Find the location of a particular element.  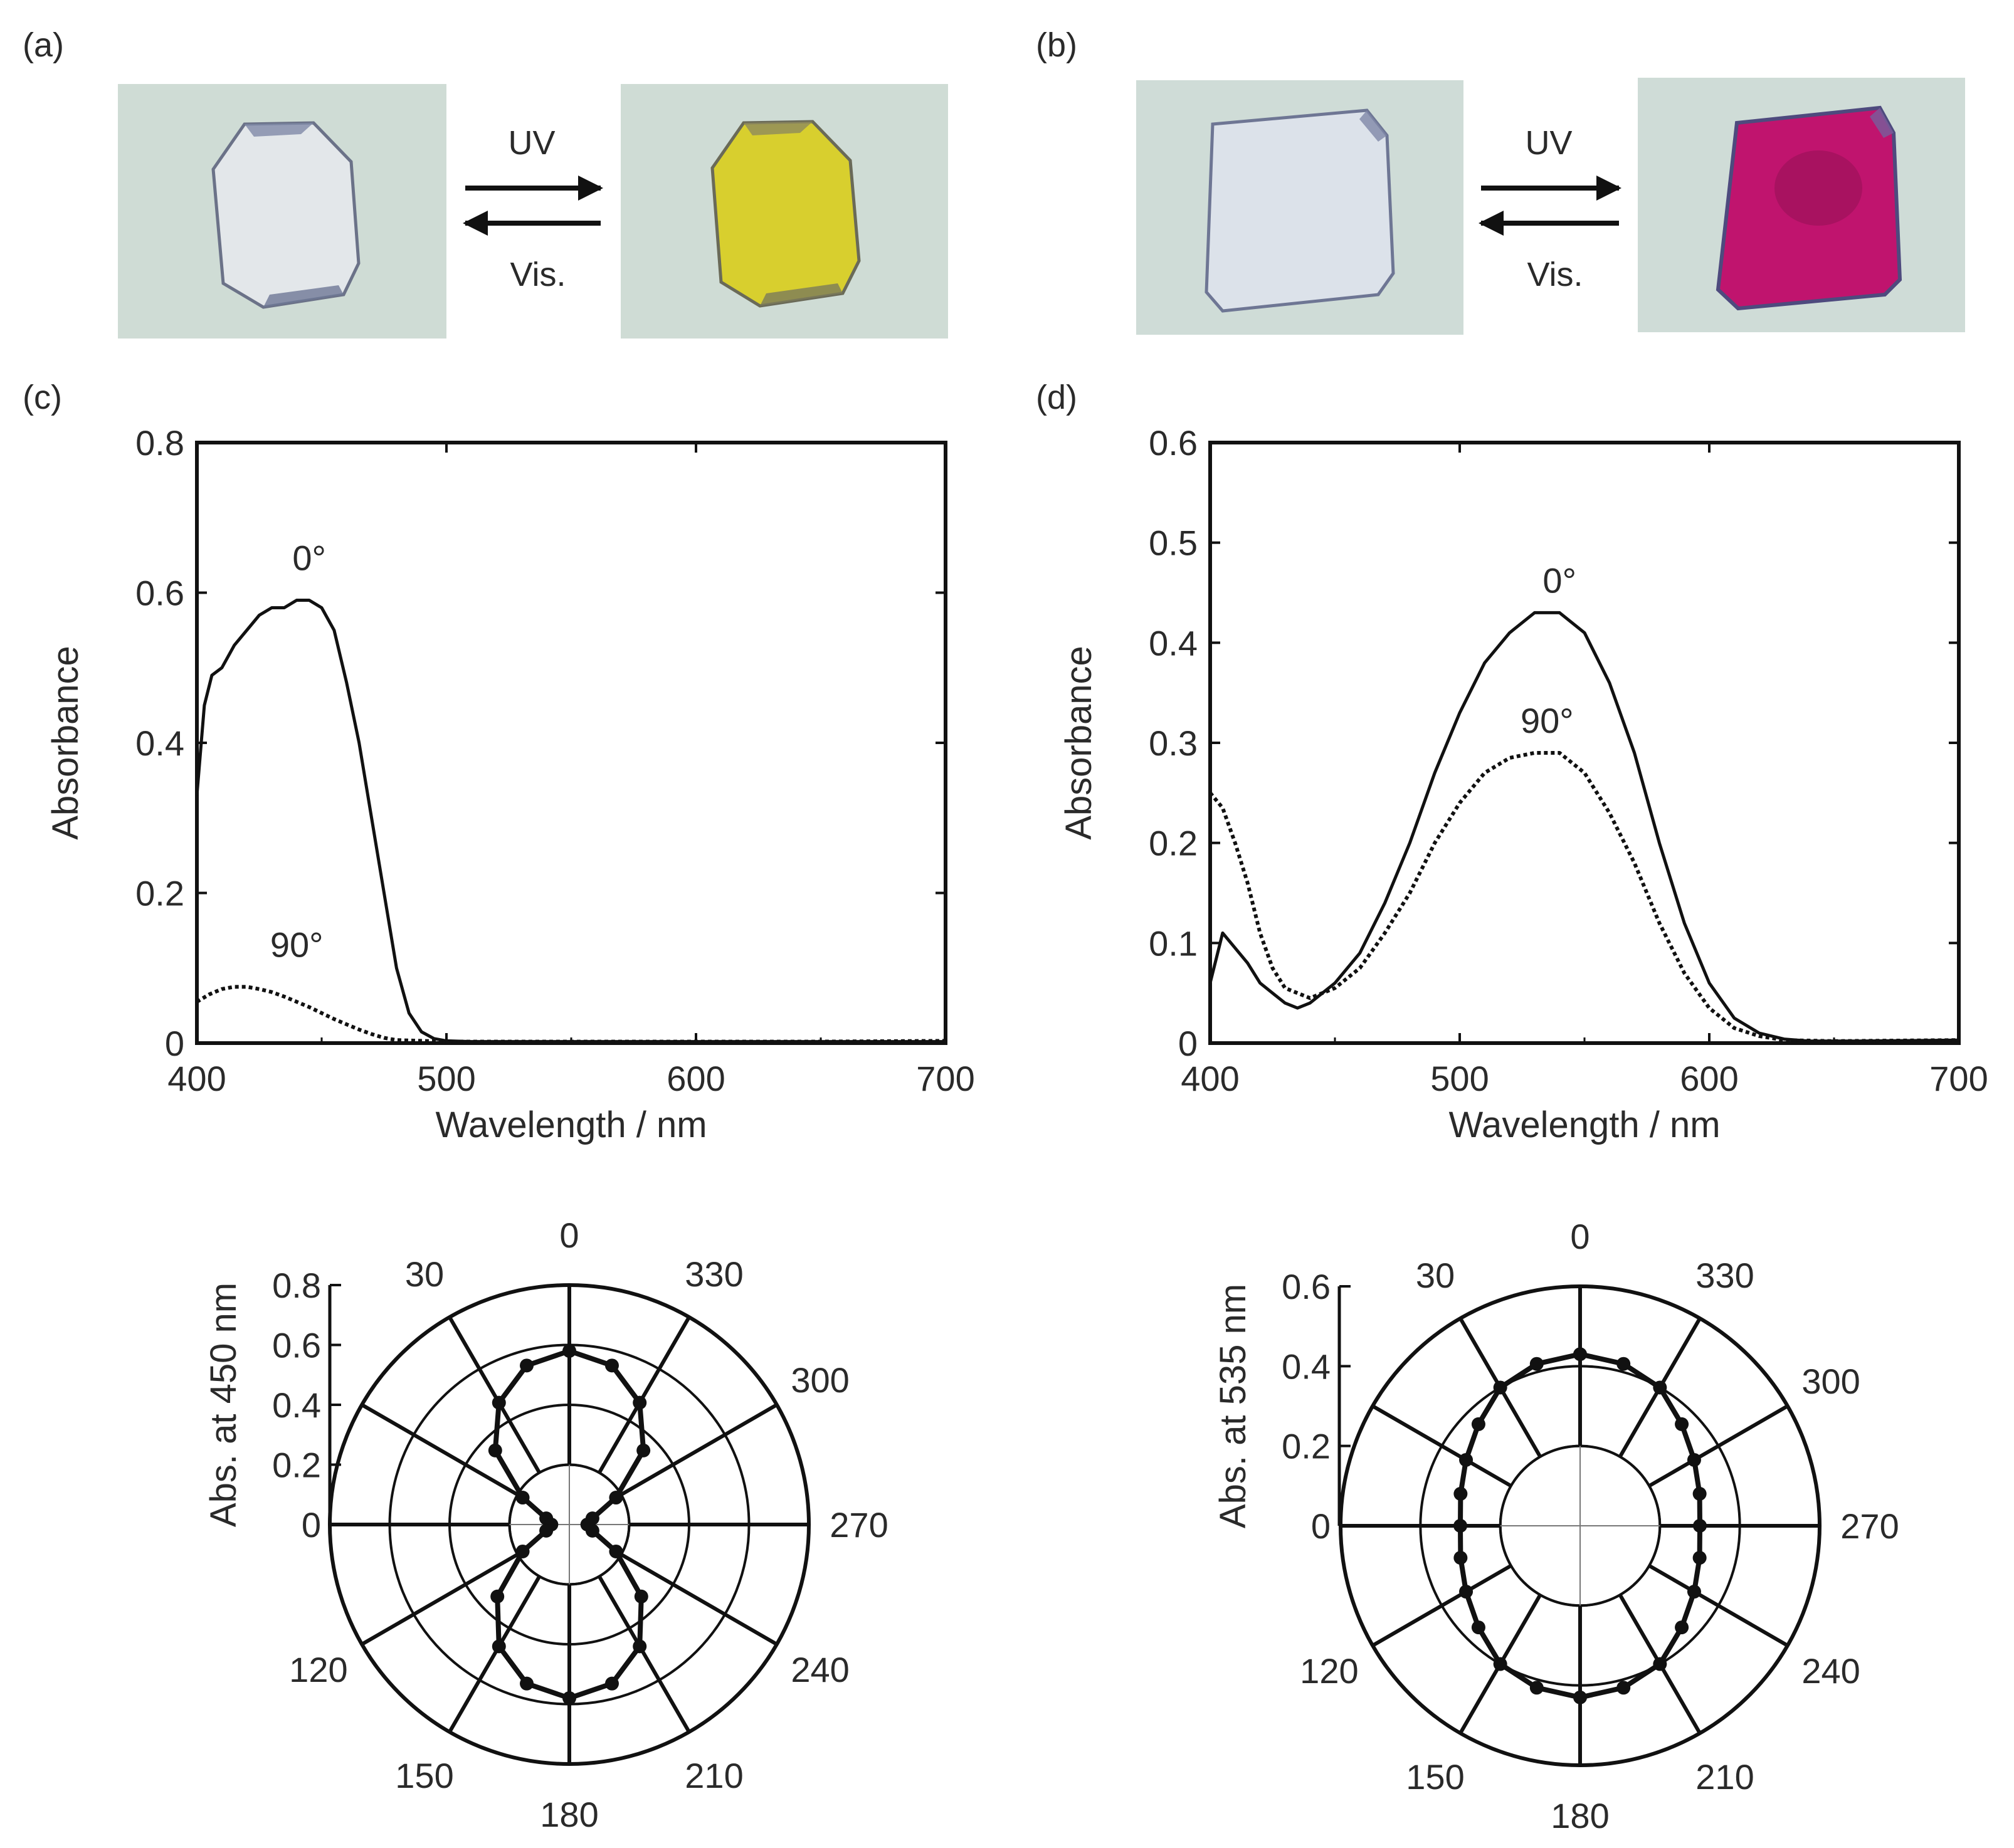

y-tick-label: 0.1 is located at coordinates (1173, 943).